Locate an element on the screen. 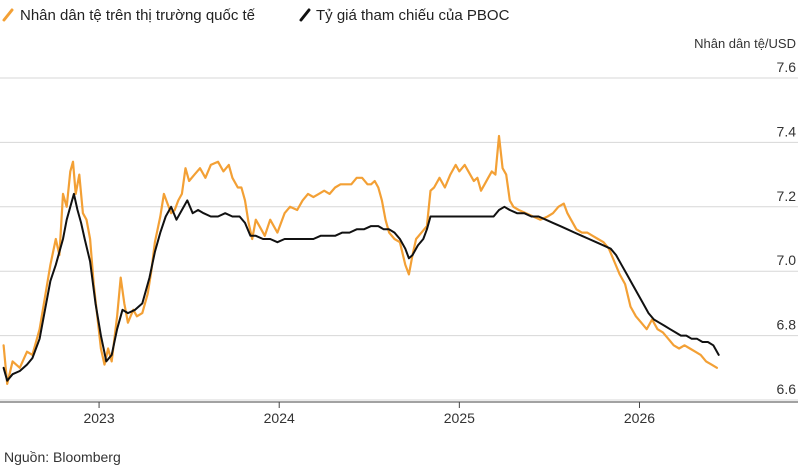  x-axis: 2023 2024 2025 2026 is located at coordinates (399, 413).